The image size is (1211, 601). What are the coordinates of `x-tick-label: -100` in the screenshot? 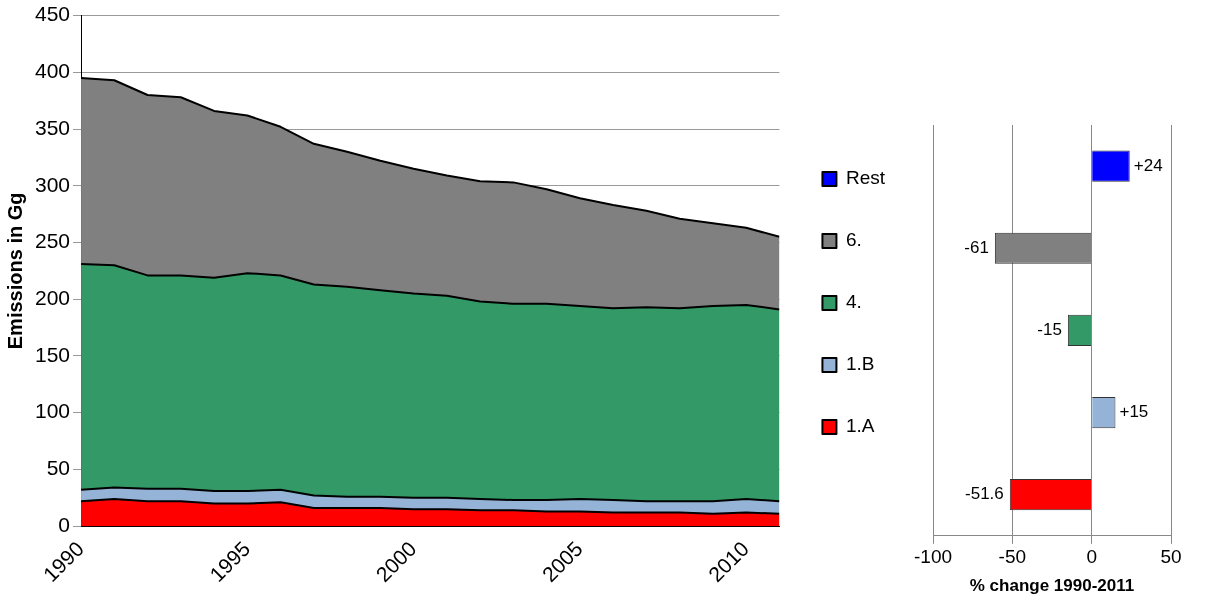 It's located at (933, 557).